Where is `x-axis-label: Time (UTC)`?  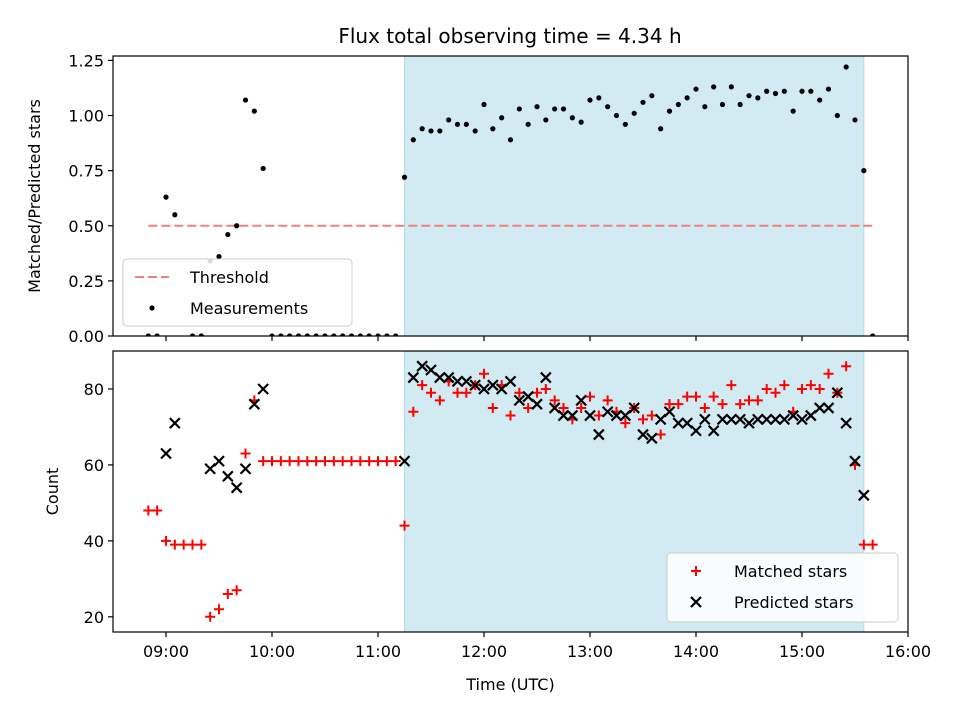
x-axis-label: Time (UTC) is located at coordinates (509, 684).